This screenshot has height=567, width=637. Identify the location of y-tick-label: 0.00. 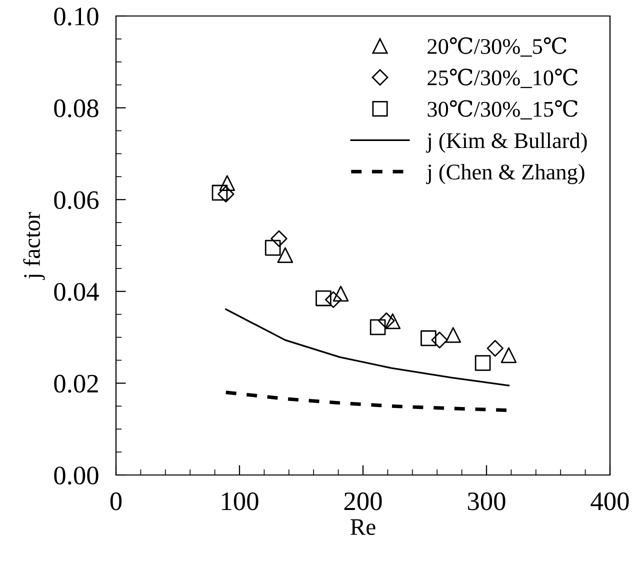
(76, 475).